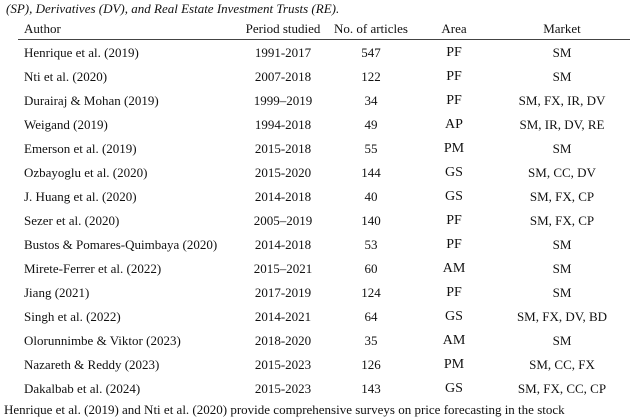 Image resolution: width=640 pixels, height=420 pixels. Describe the element at coordinates (283, 29) in the screenshot. I see `header-period: Period studied` at that location.